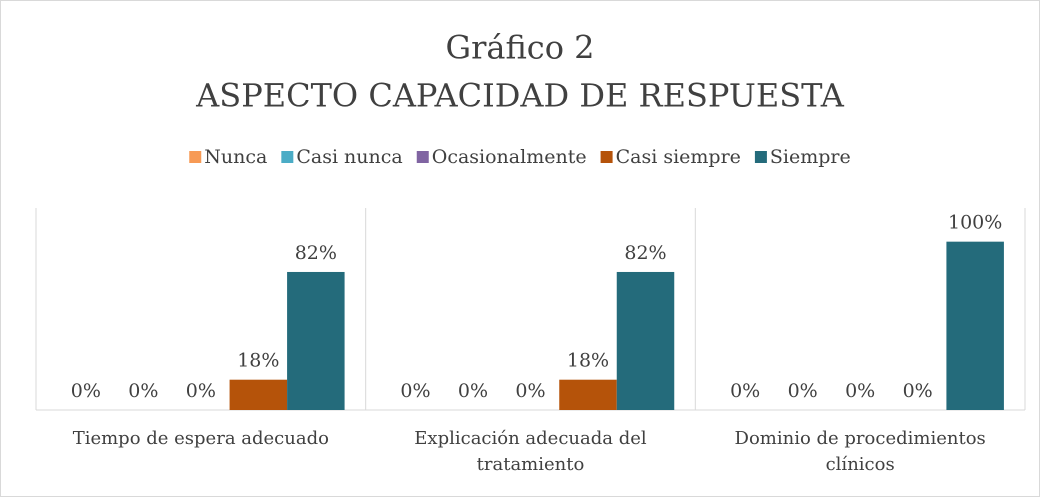  Describe the element at coordinates (235, 157) in the screenshot. I see `legend-label: Nunca` at that location.